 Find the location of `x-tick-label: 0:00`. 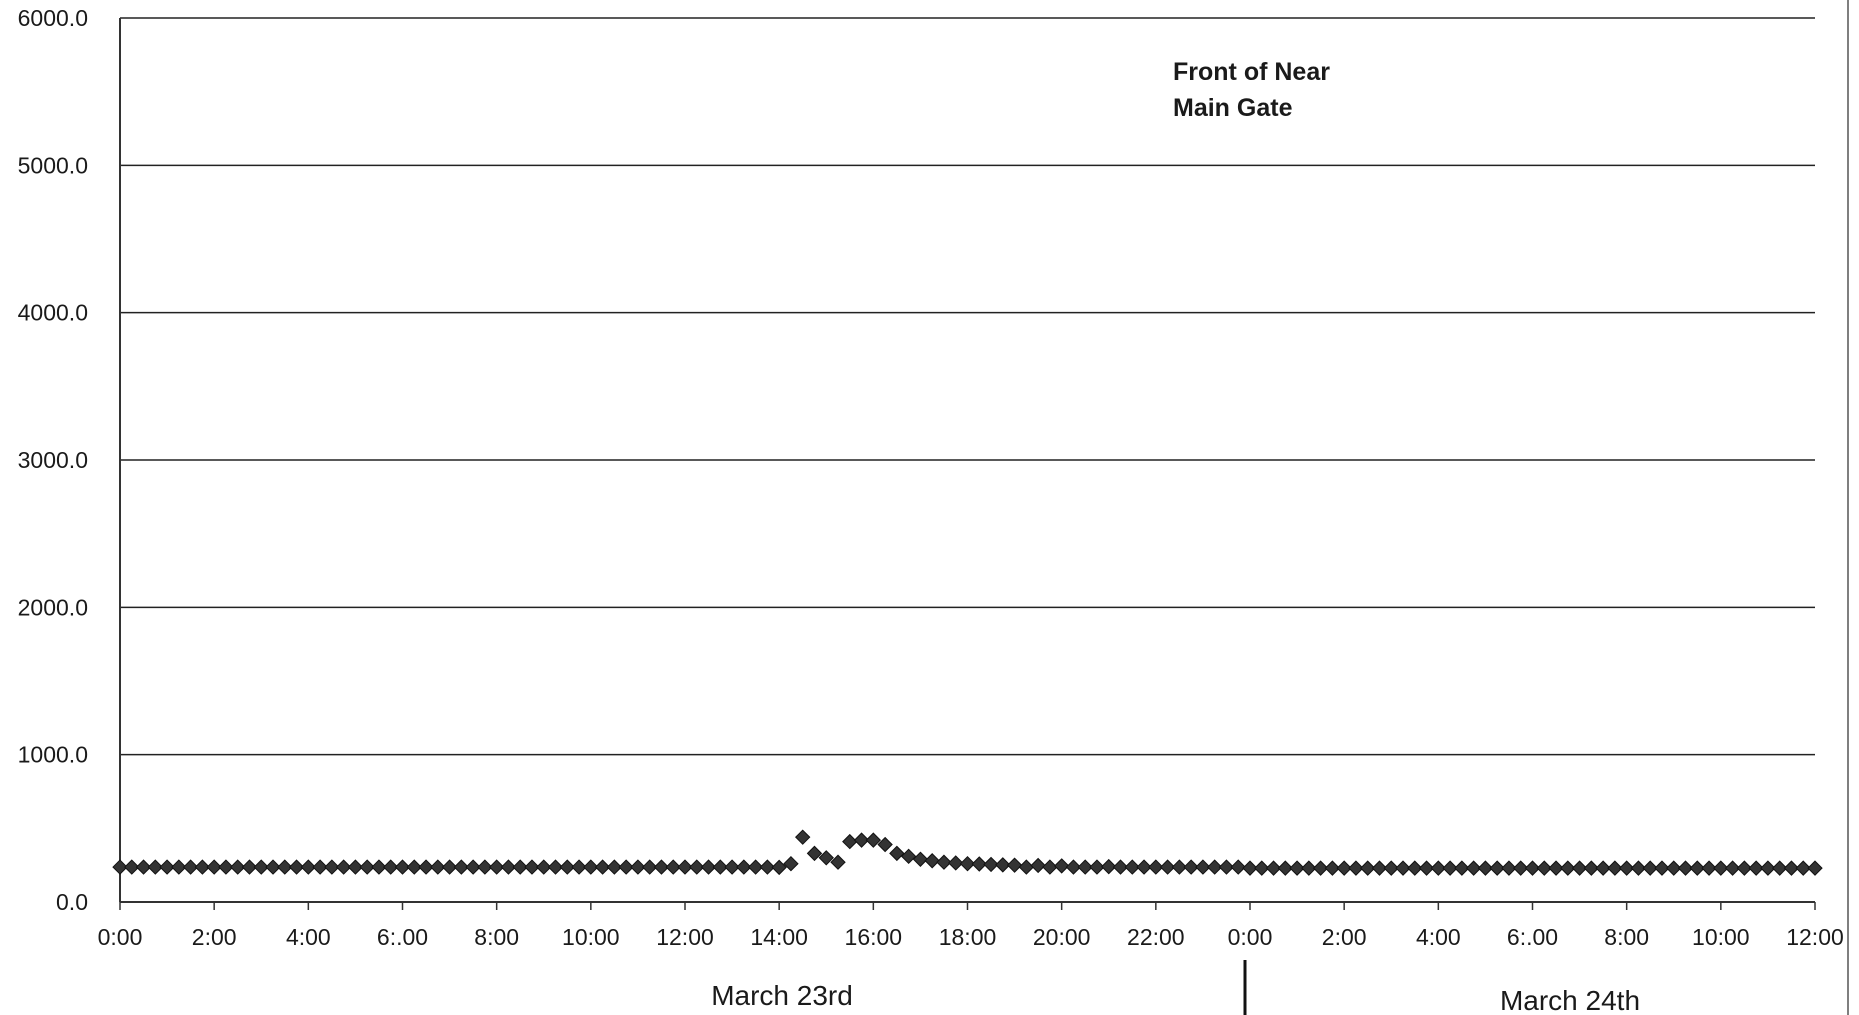

x-tick-label: 0:00 is located at coordinates (120, 937).